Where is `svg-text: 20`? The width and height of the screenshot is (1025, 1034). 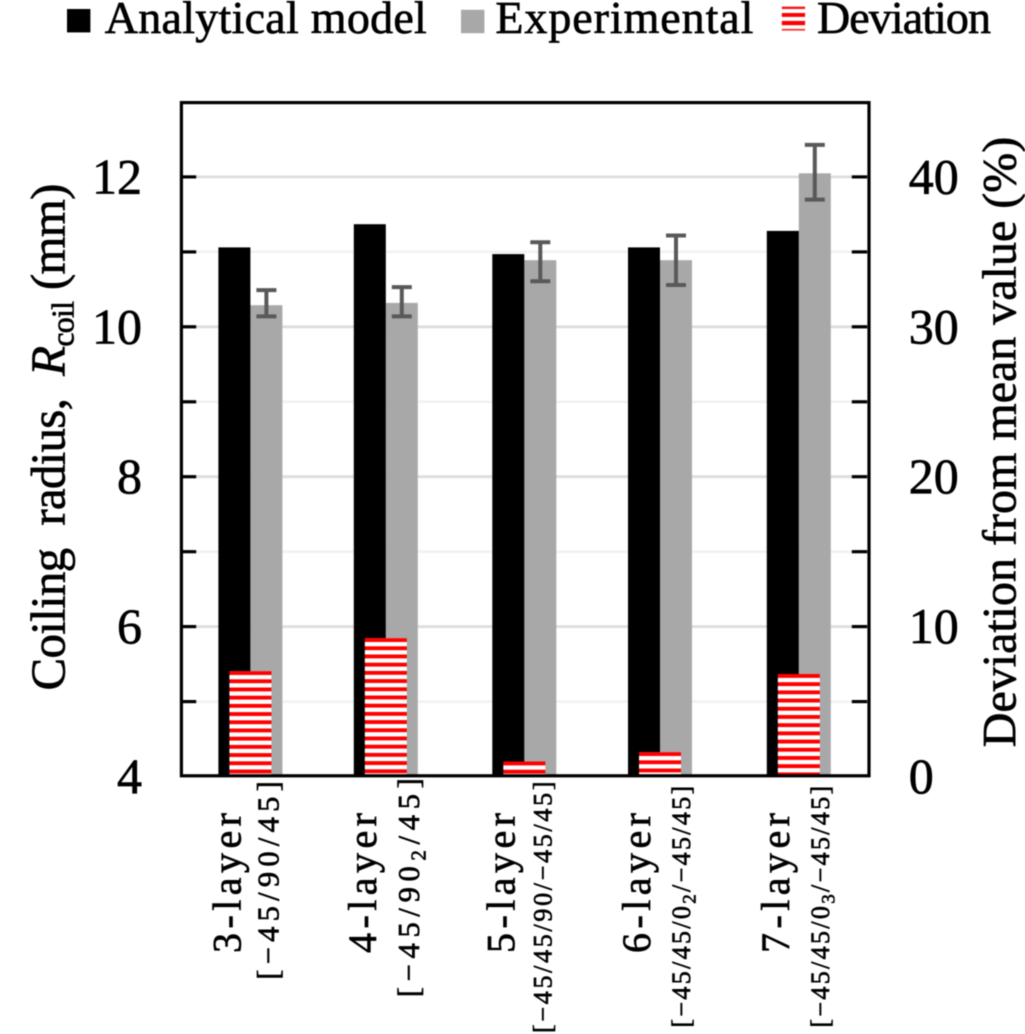
svg-text: 20 is located at coordinates (934, 476).